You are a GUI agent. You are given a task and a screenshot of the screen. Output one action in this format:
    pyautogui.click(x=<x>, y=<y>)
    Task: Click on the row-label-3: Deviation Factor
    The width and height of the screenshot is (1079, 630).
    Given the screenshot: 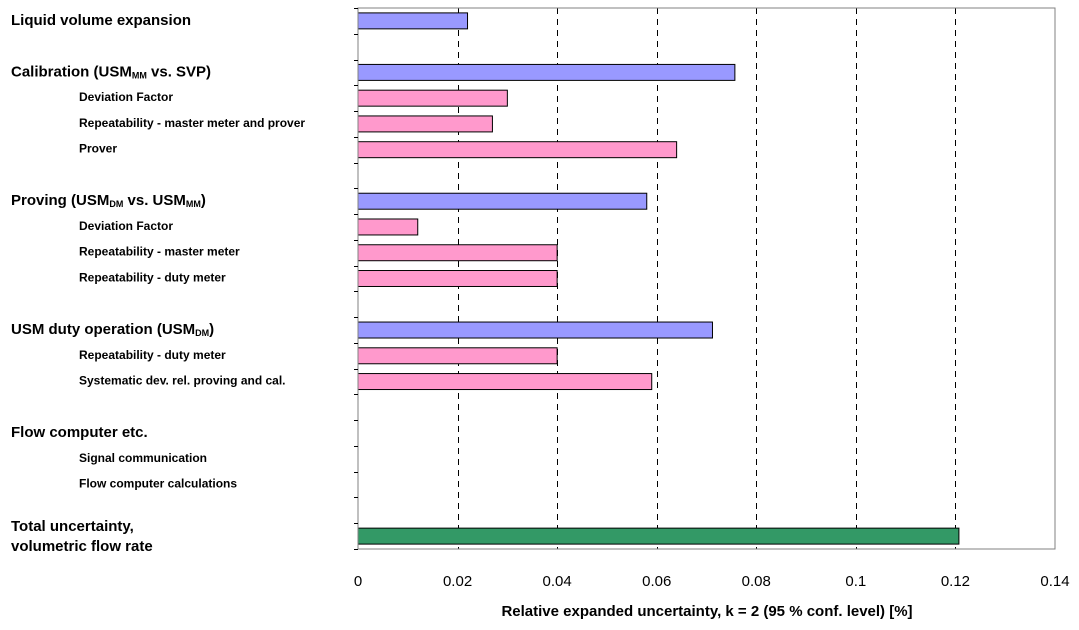 What is the action you would take?
    pyautogui.click(x=126, y=97)
    